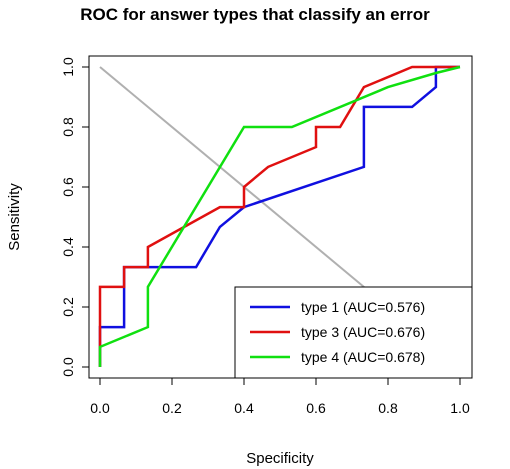 The image size is (510, 469). What do you see at coordinates (244, 408) in the screenshot?
I see `x-tick-label: 0.4` at bounding box center [244, 408].